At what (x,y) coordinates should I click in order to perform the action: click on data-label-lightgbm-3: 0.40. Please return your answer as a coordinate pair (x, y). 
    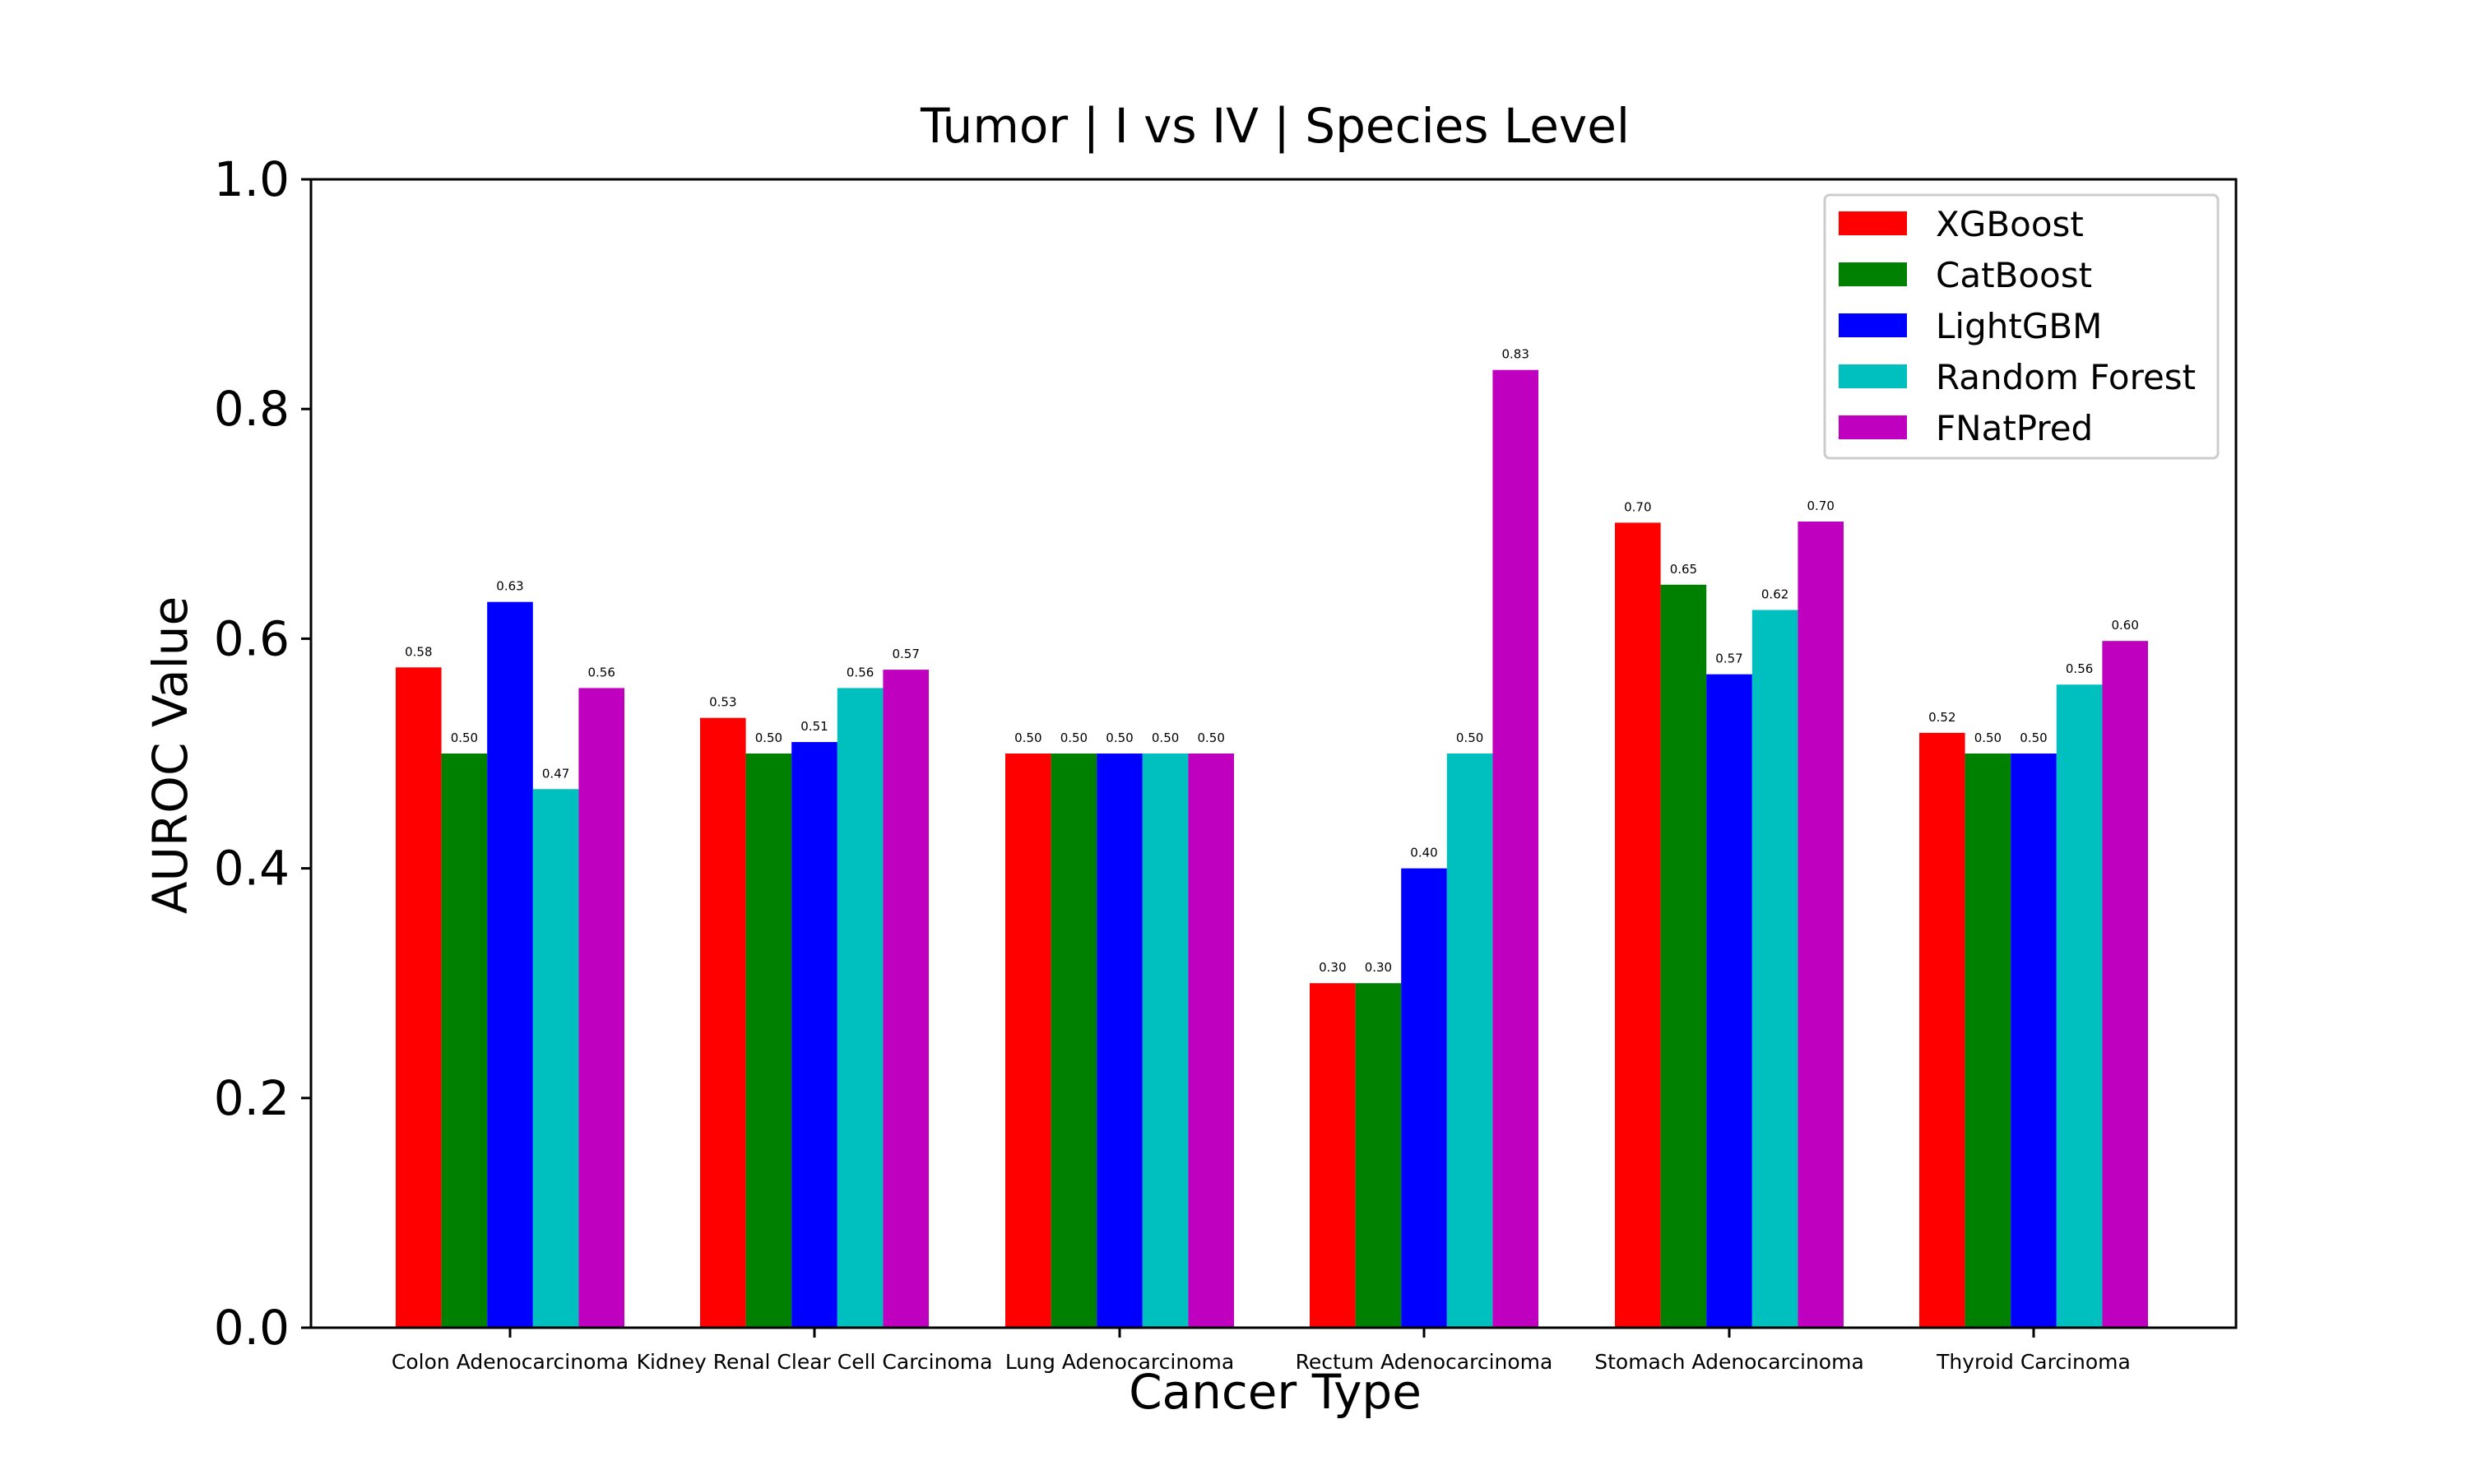
    Looking at the image, I should click on (1423, 853).